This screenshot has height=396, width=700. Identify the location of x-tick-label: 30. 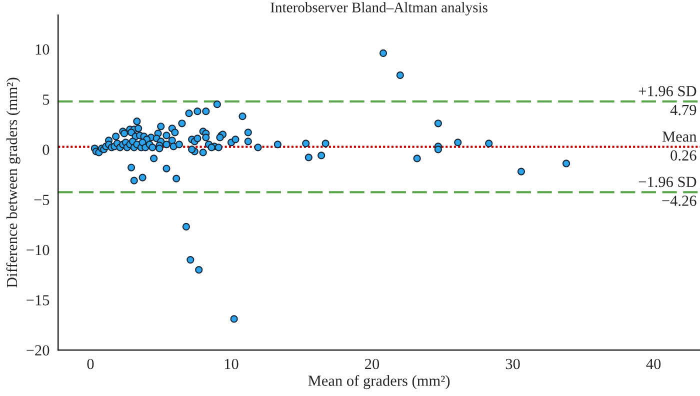
(513, 364).